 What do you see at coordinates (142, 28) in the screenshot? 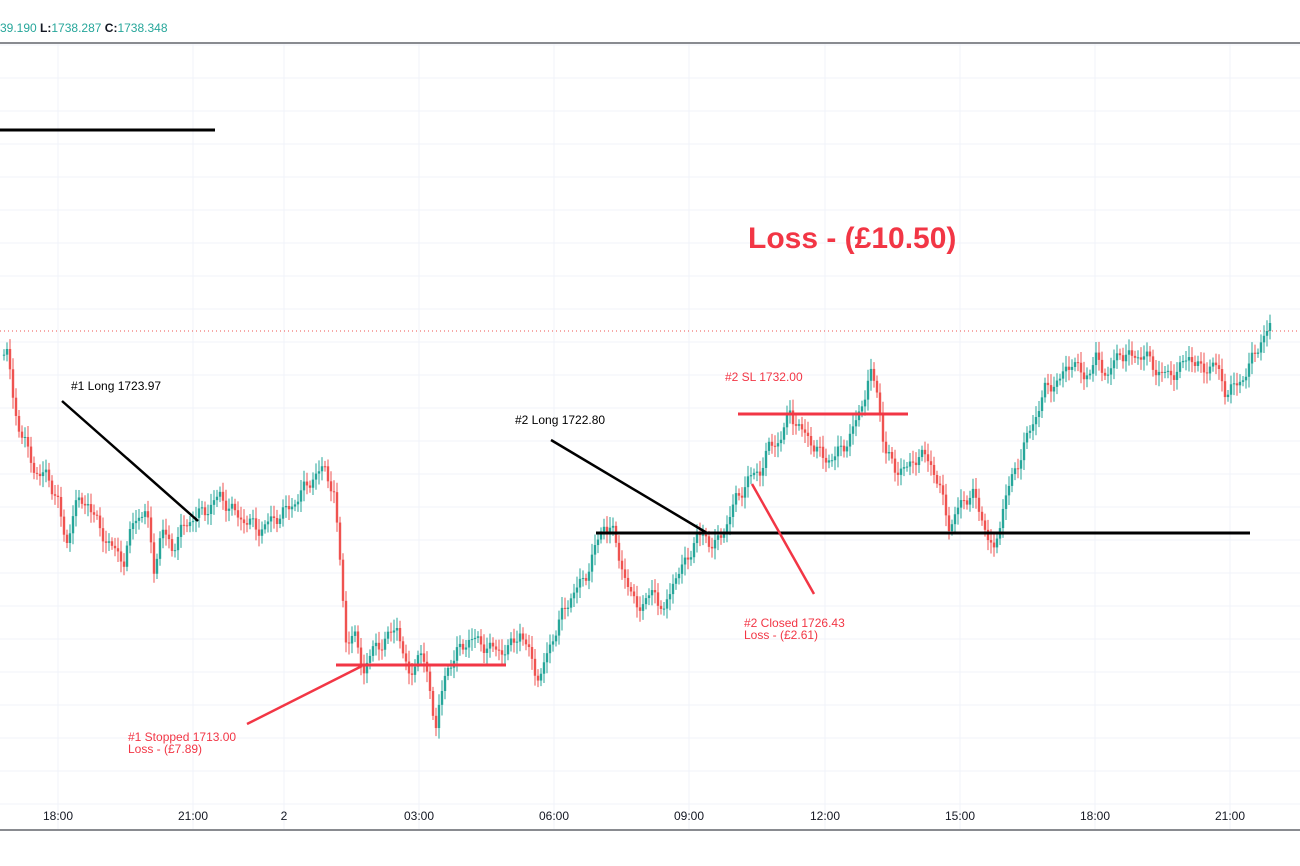
I see `close-value: 1738.348` at bounding box center [142, 28].